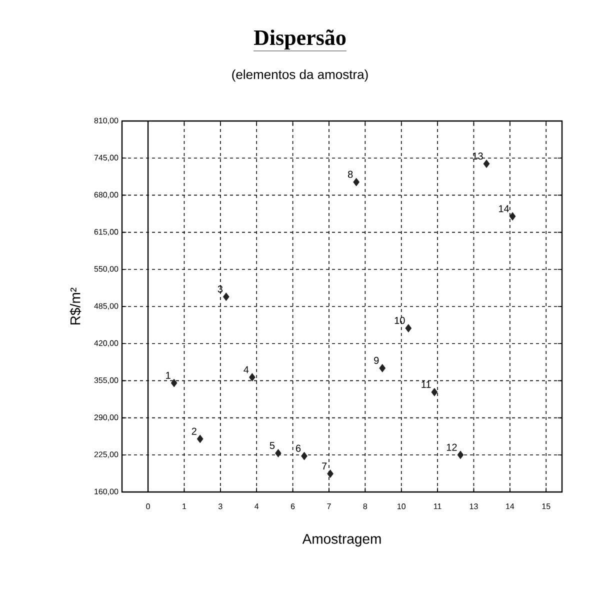 This screenshot has height=604, width=612. I want to click on annotation: 8, so click(350, 174).